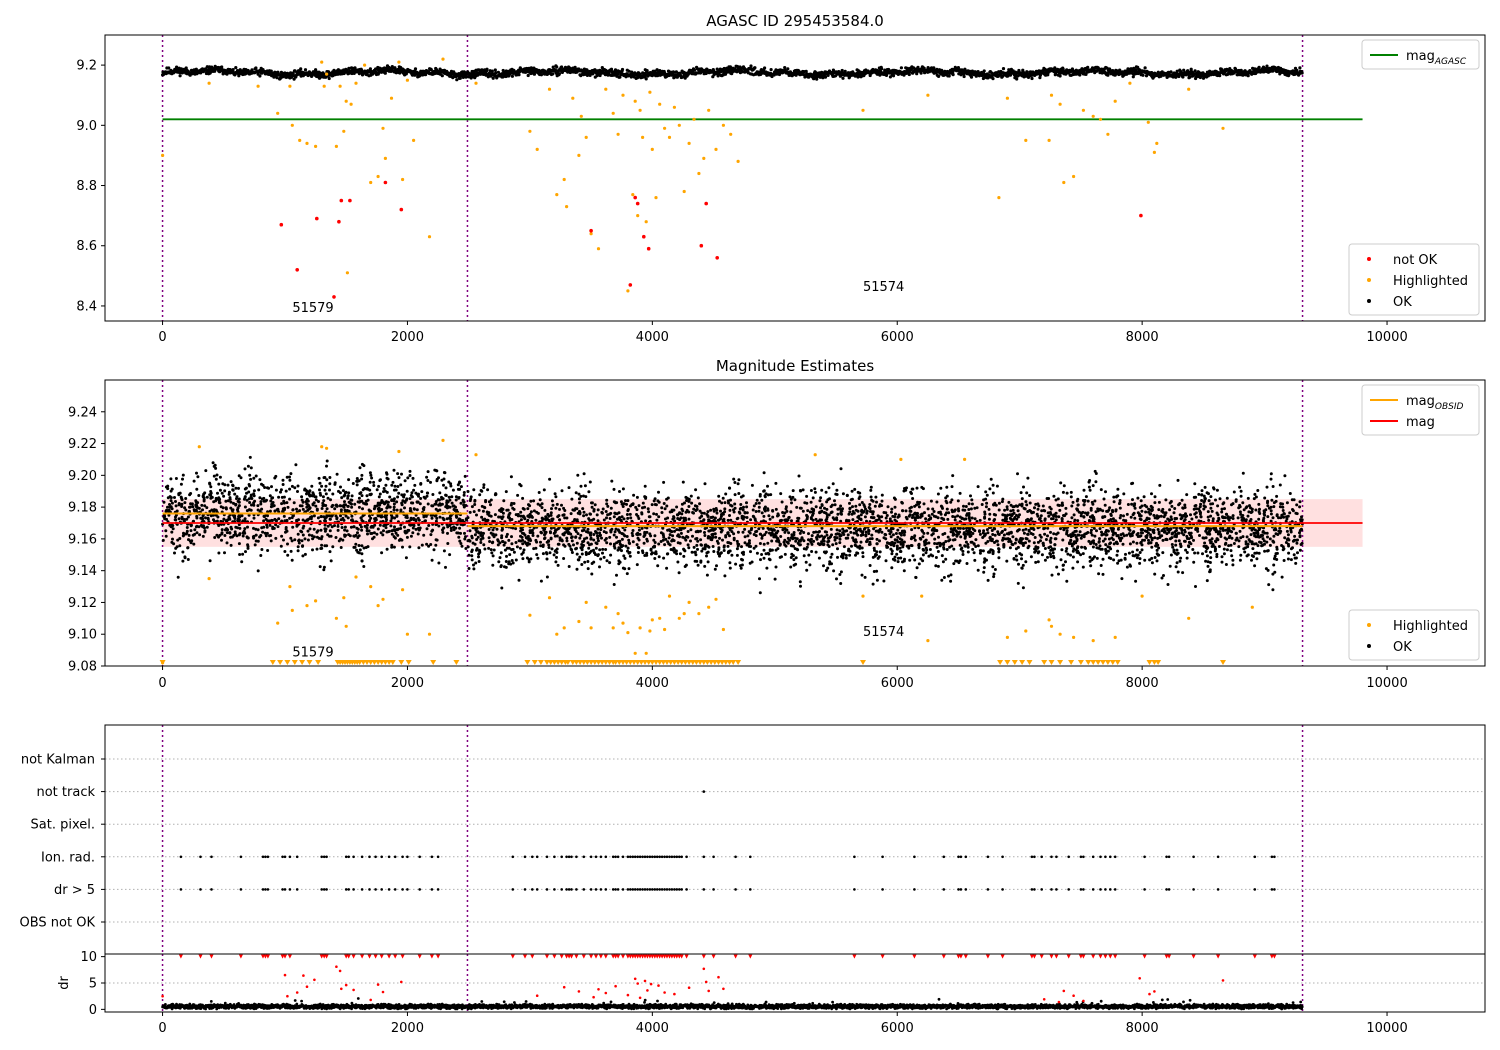  I want to click on legend-label: not OK, so click(1415, 260).